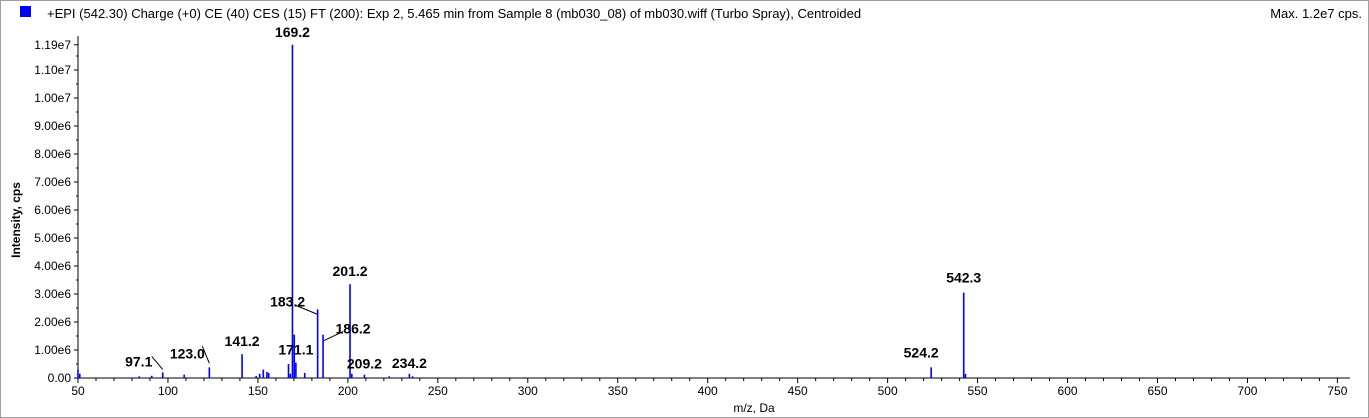 Image resolution: width=1369 pixels, height=418 pixels. I want to click on y-tick-label: 4.00e6, so click(52, 266).